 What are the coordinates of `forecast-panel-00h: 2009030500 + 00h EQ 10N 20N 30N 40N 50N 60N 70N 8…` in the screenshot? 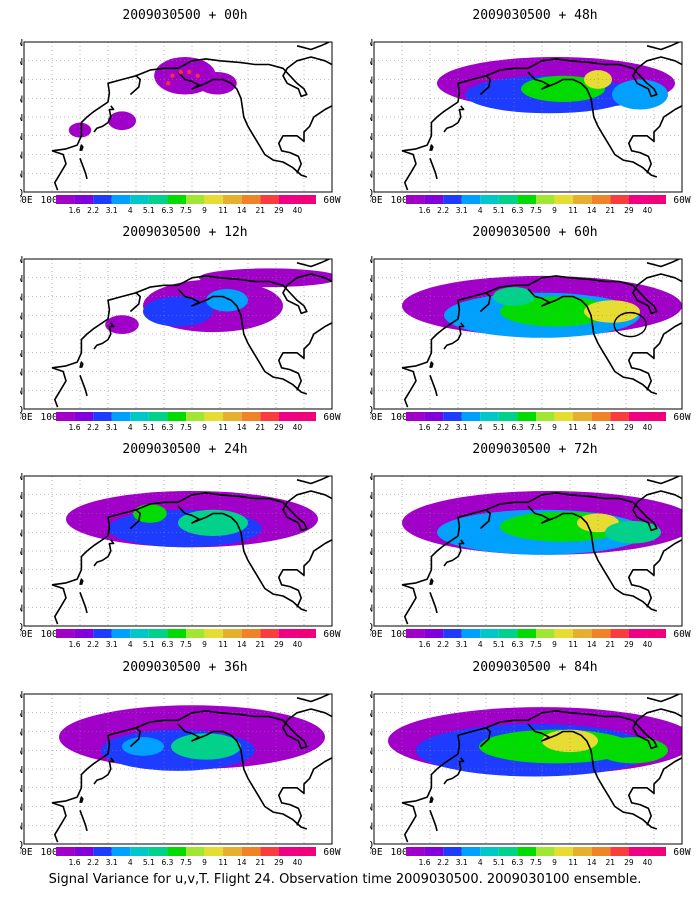 It's located at (185, 113).